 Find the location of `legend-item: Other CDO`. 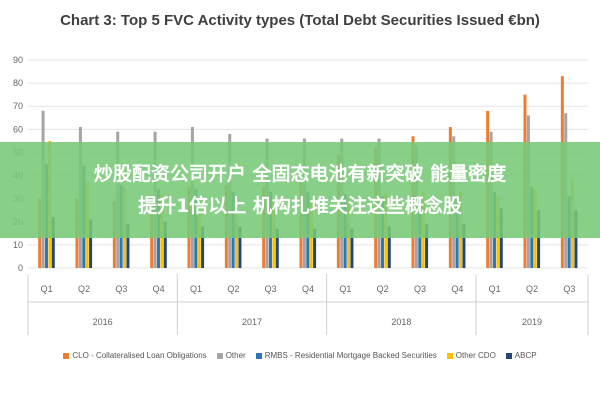

legend-item: Other CDO is located at coordinates (471, 355).